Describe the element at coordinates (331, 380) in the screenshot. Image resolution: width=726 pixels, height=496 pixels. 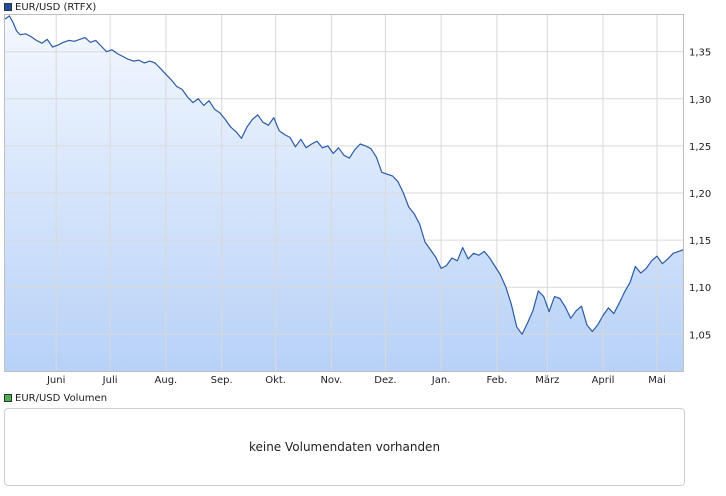
I see `x-tick-label: Nov.` at that location.